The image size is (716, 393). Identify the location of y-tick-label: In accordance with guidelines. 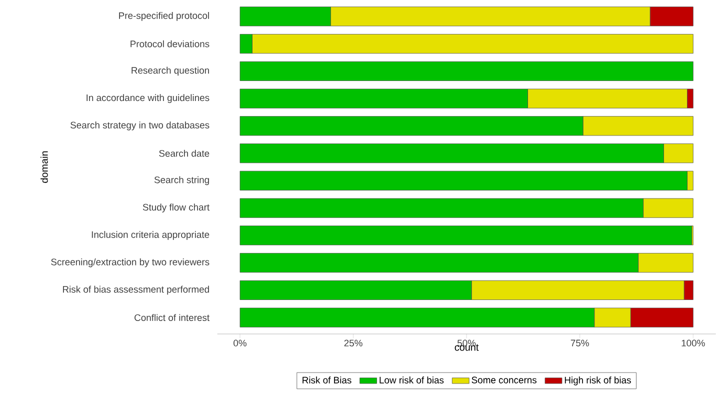
(148, 99).